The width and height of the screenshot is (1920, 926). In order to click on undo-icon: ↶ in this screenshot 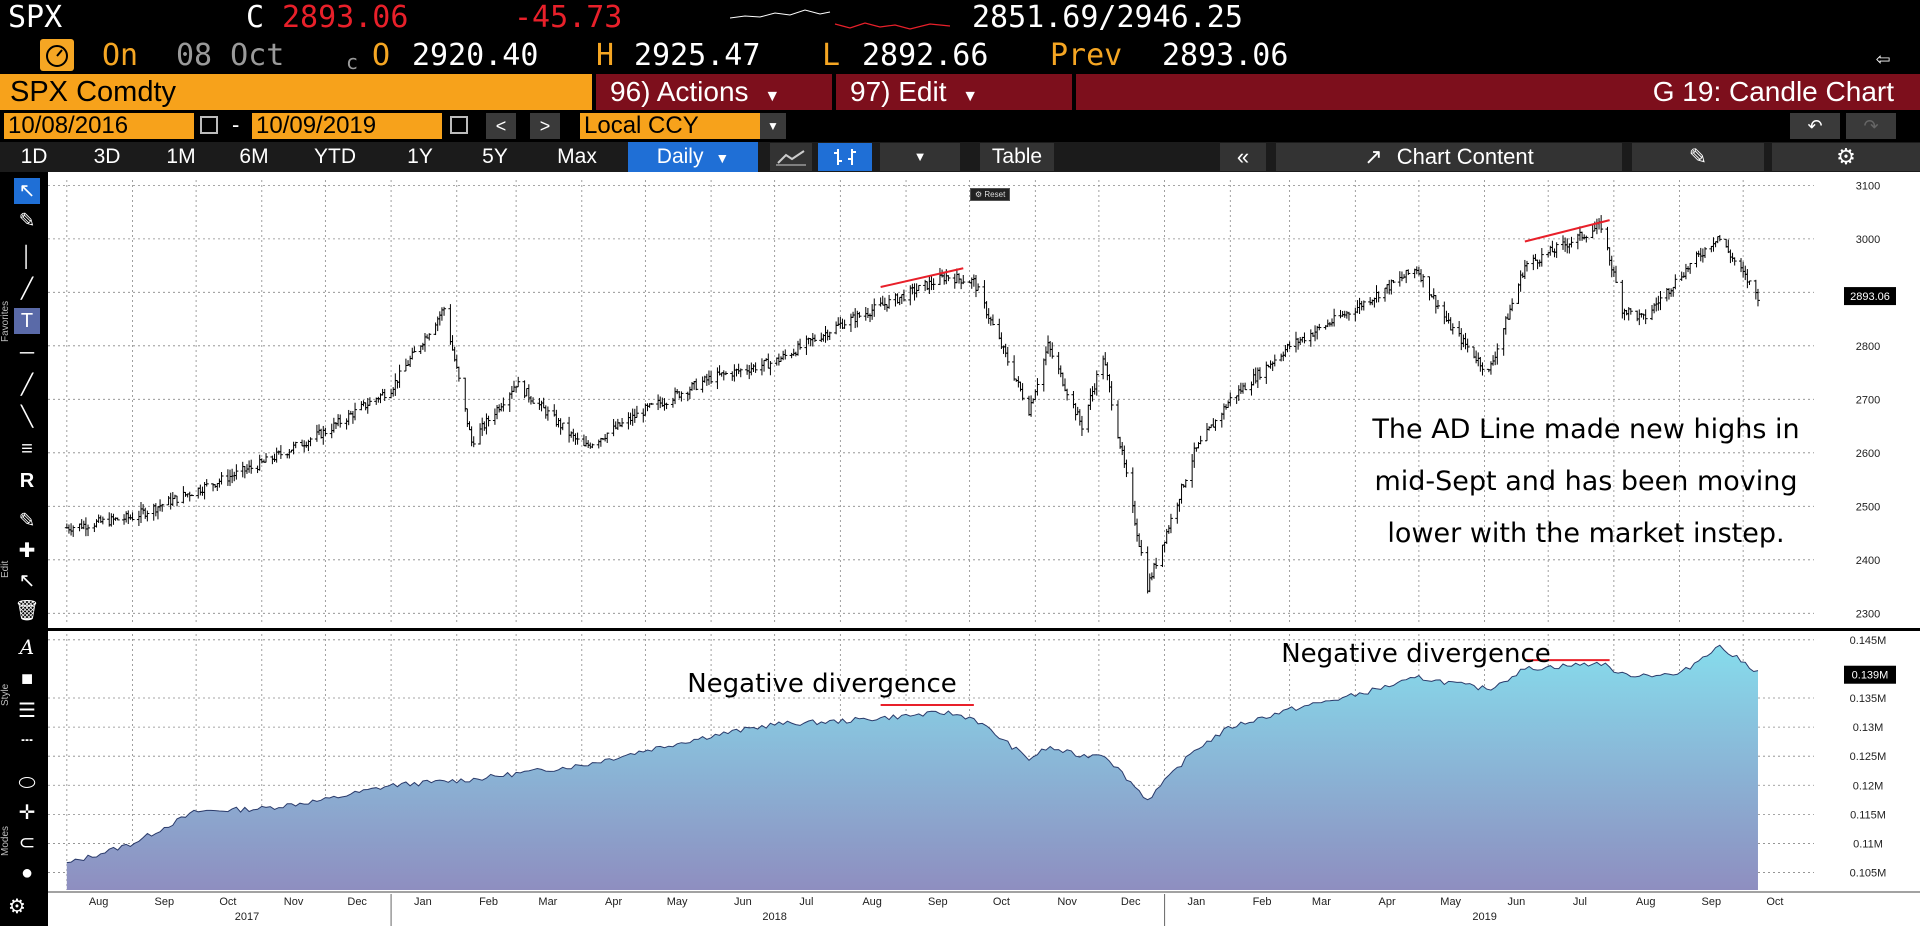, I will do `click(1815, 126)`.